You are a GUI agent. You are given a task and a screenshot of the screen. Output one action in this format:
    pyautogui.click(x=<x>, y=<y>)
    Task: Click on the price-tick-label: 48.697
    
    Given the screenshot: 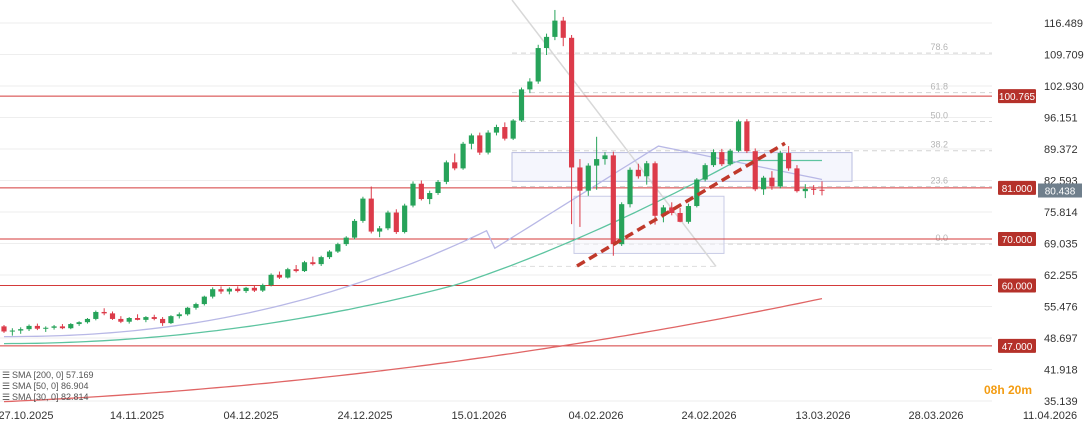 What is the action you would take?
    pyautogui.click(x=1061, y=339)
    